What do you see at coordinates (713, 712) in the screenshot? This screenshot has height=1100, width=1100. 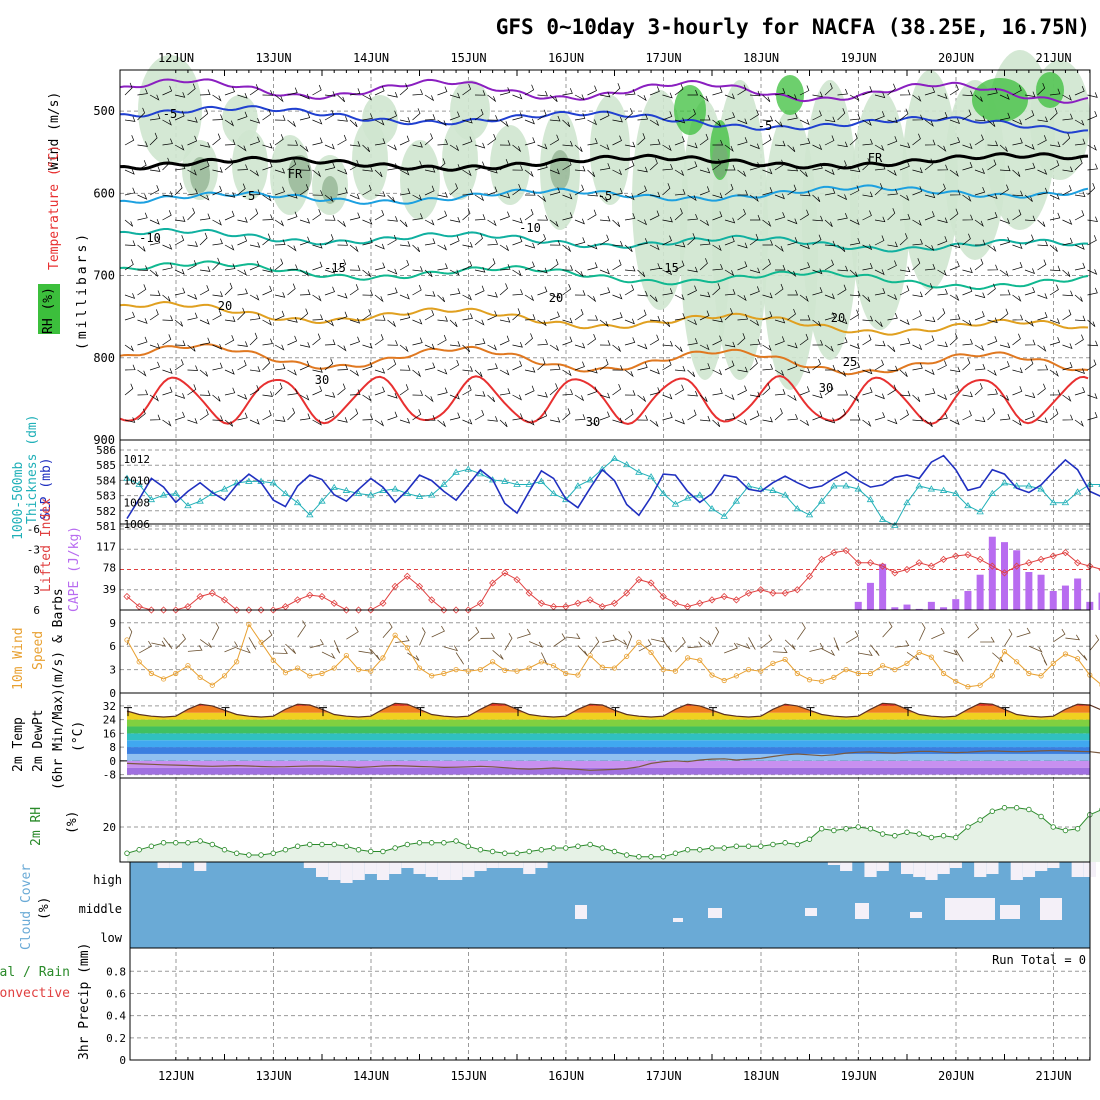 I see `temp-min-max-marker` at bounding box center [713, 712].